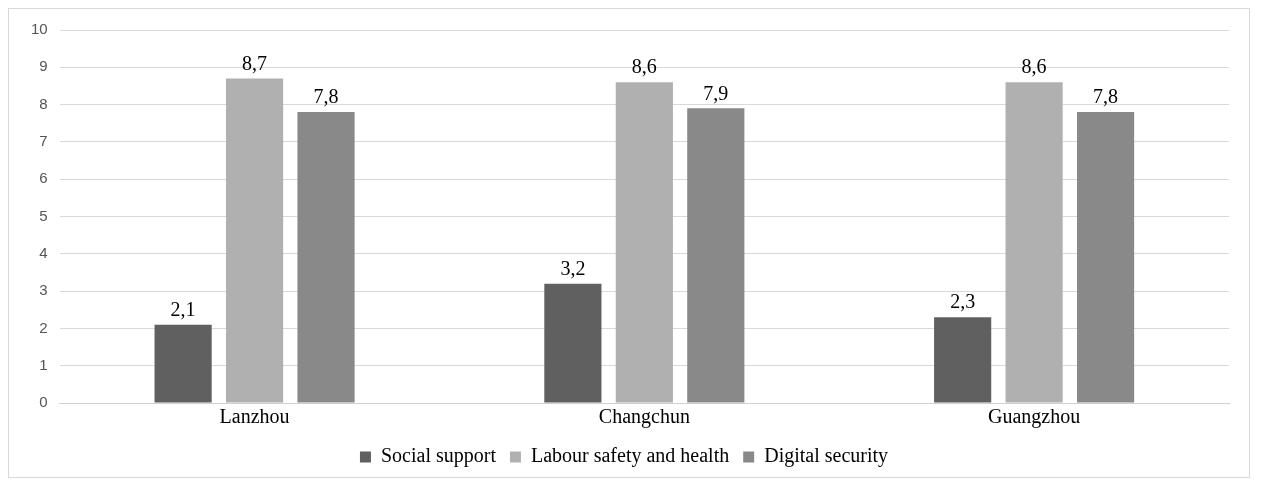 This screenshot has height=489, width=1264. What do you see at coordinates (43, 66) in the screenshot?
I see `y-tick-label: 9` at bounding box center [43, 66].